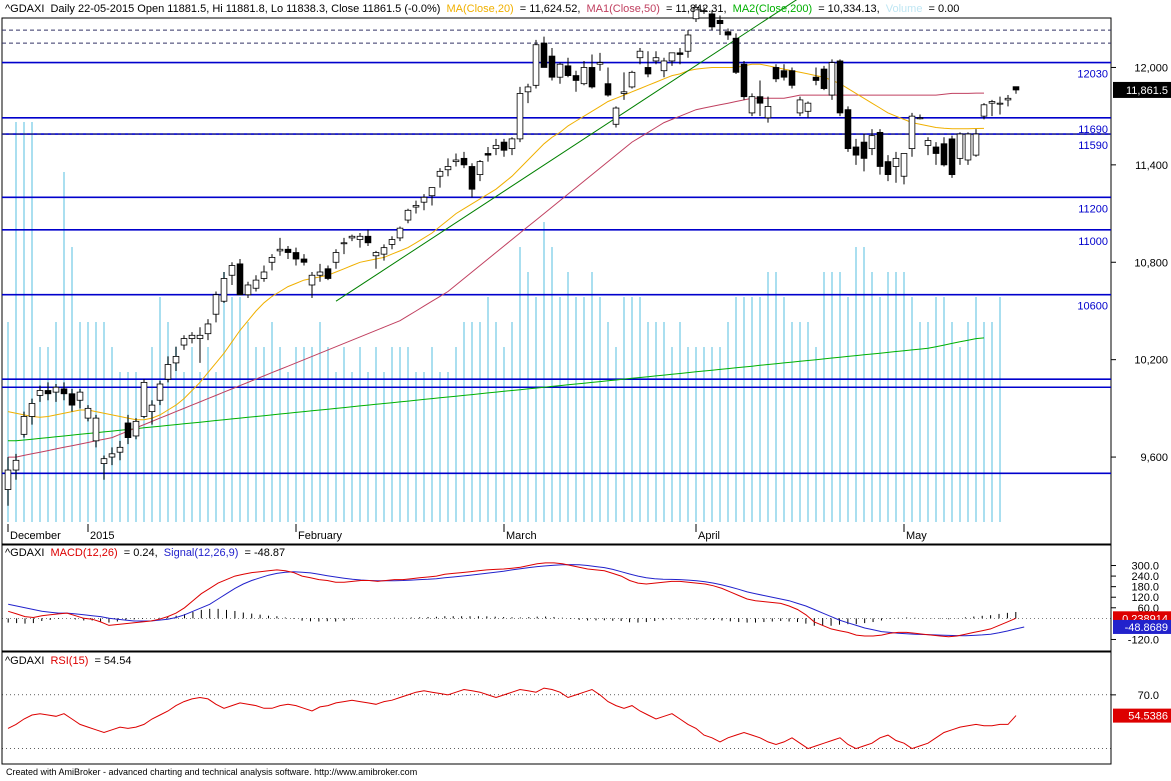  I want to click on rsi-last-label: 54.5386, so click(1148, 717).